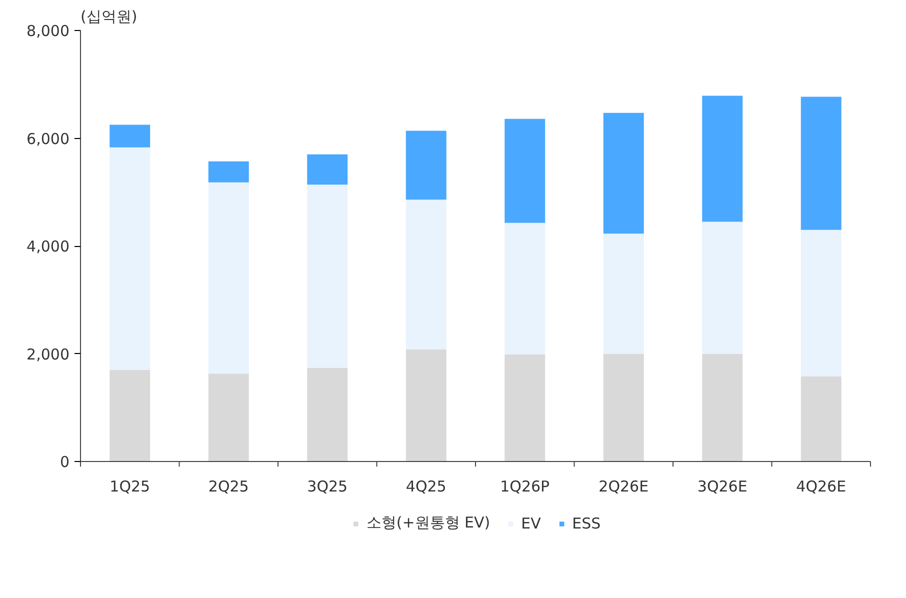 The image size is (906, 598). I want to click on x-tick-label: 3Q26E, so click(722, 487).